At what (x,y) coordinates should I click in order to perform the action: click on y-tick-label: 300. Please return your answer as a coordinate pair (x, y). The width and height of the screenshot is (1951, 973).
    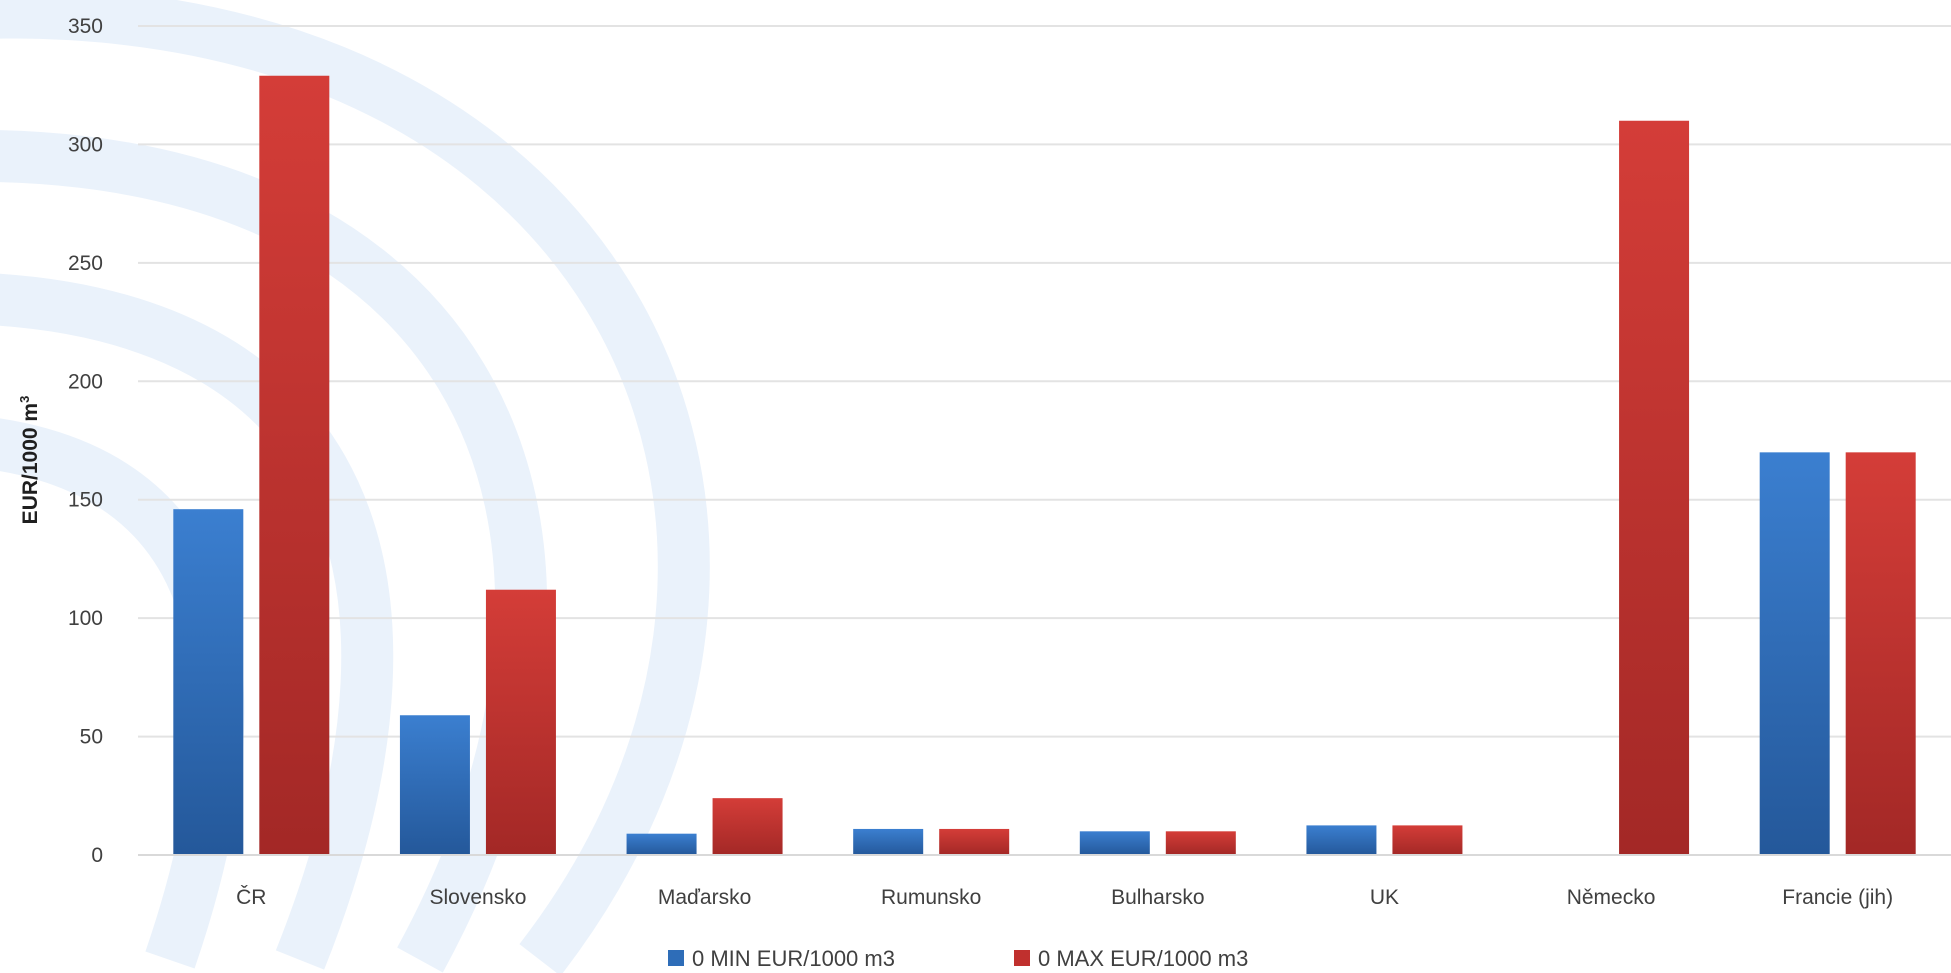
    Looking at the image, I should click on (85, 144).